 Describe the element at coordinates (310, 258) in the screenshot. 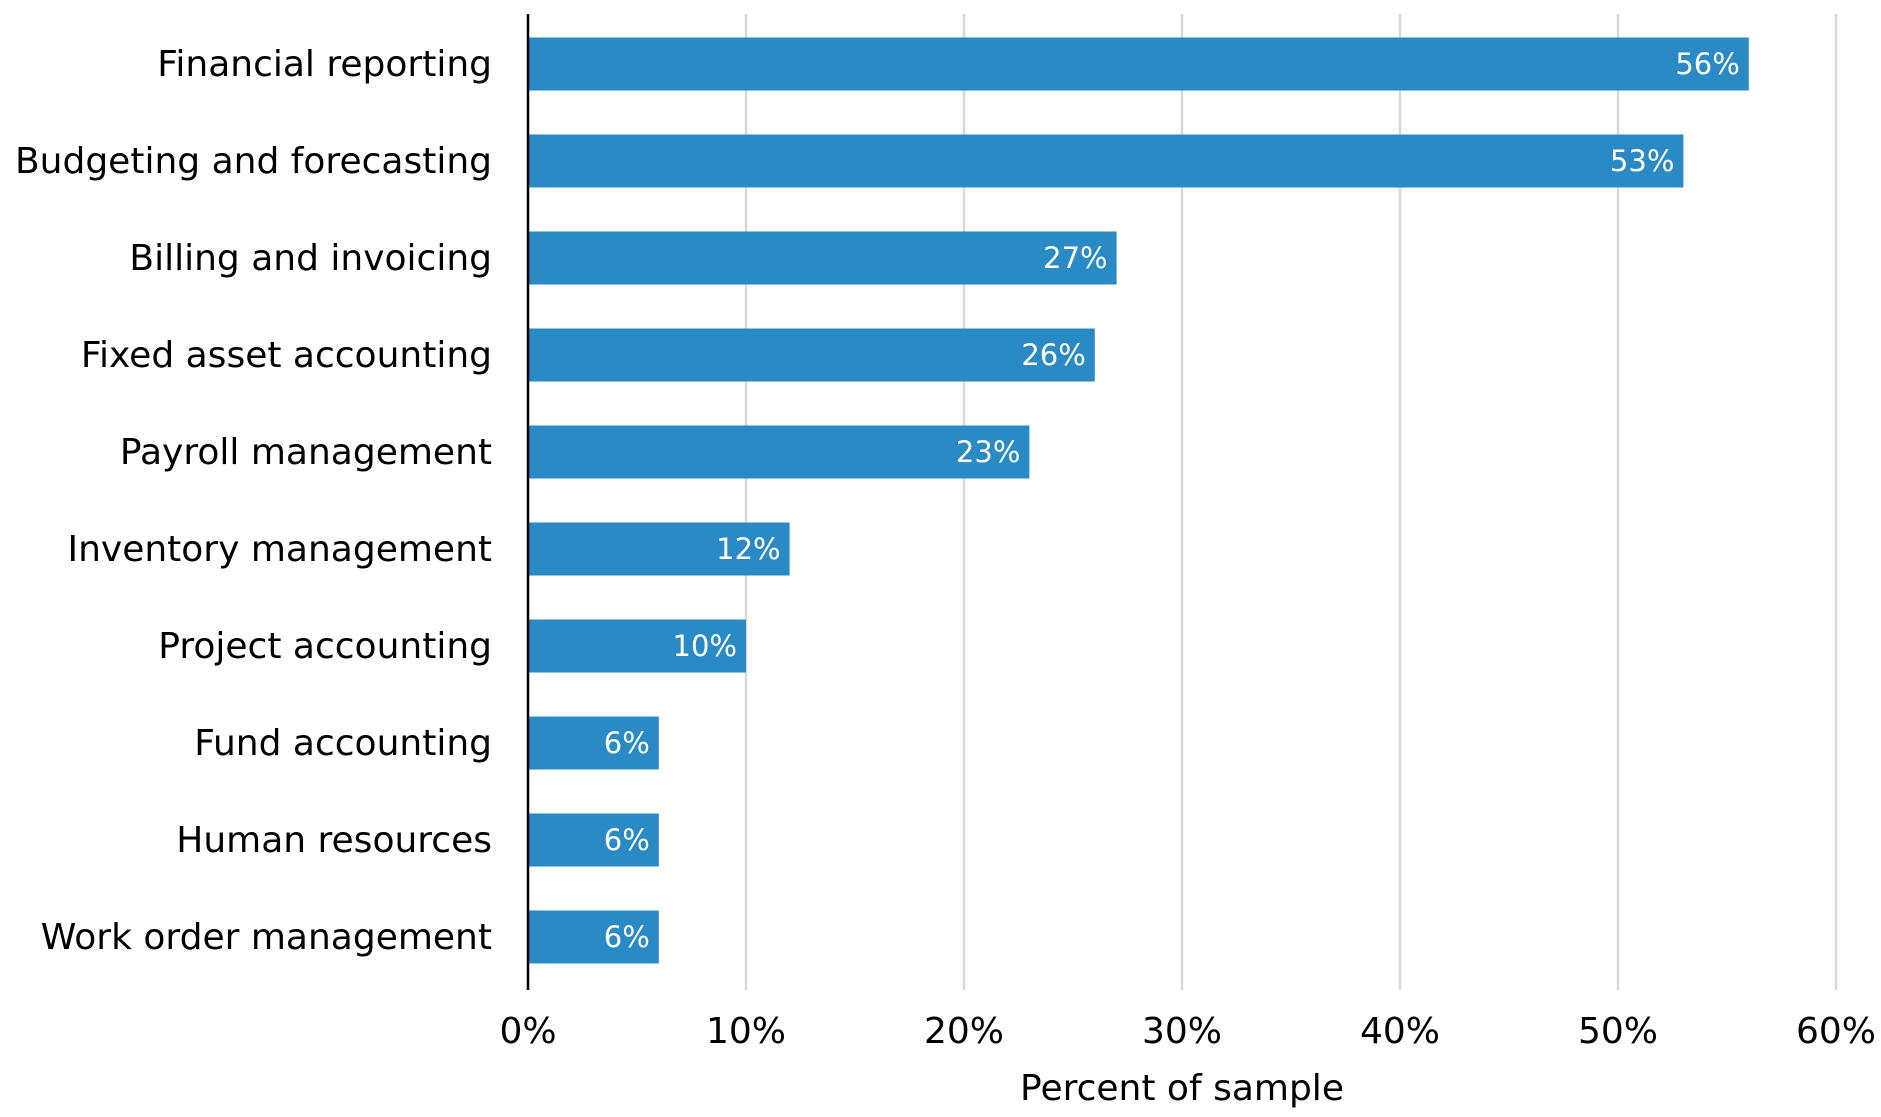

I see `category-label: Billing and invoicing` at that location.